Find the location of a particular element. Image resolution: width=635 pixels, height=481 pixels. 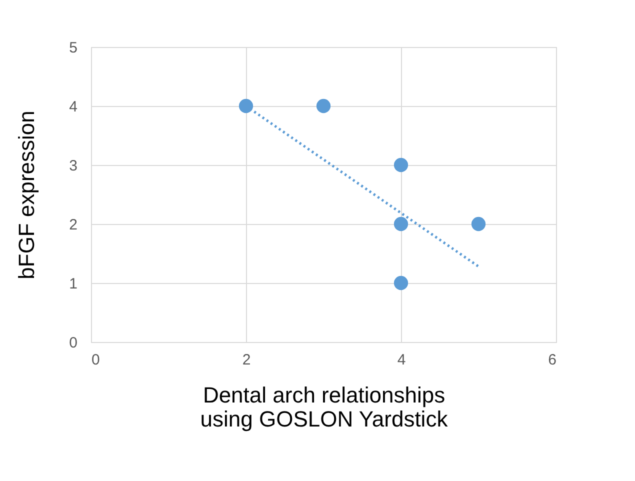

y-tick-label: 4 is located at coordinates (73, 107).